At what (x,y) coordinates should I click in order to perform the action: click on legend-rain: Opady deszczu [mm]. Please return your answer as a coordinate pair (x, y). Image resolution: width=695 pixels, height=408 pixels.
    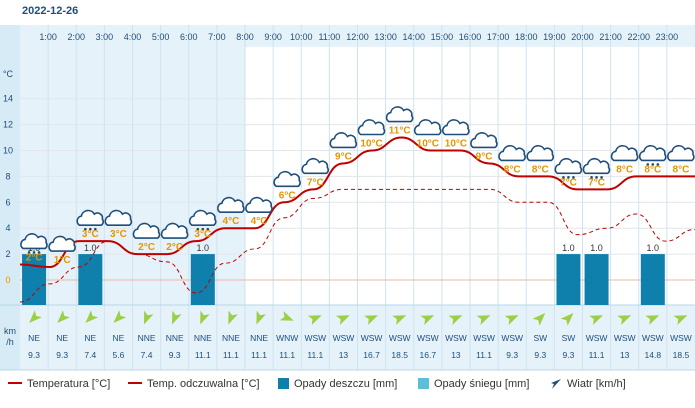
    Looking at the image, I should click on (338, 383).